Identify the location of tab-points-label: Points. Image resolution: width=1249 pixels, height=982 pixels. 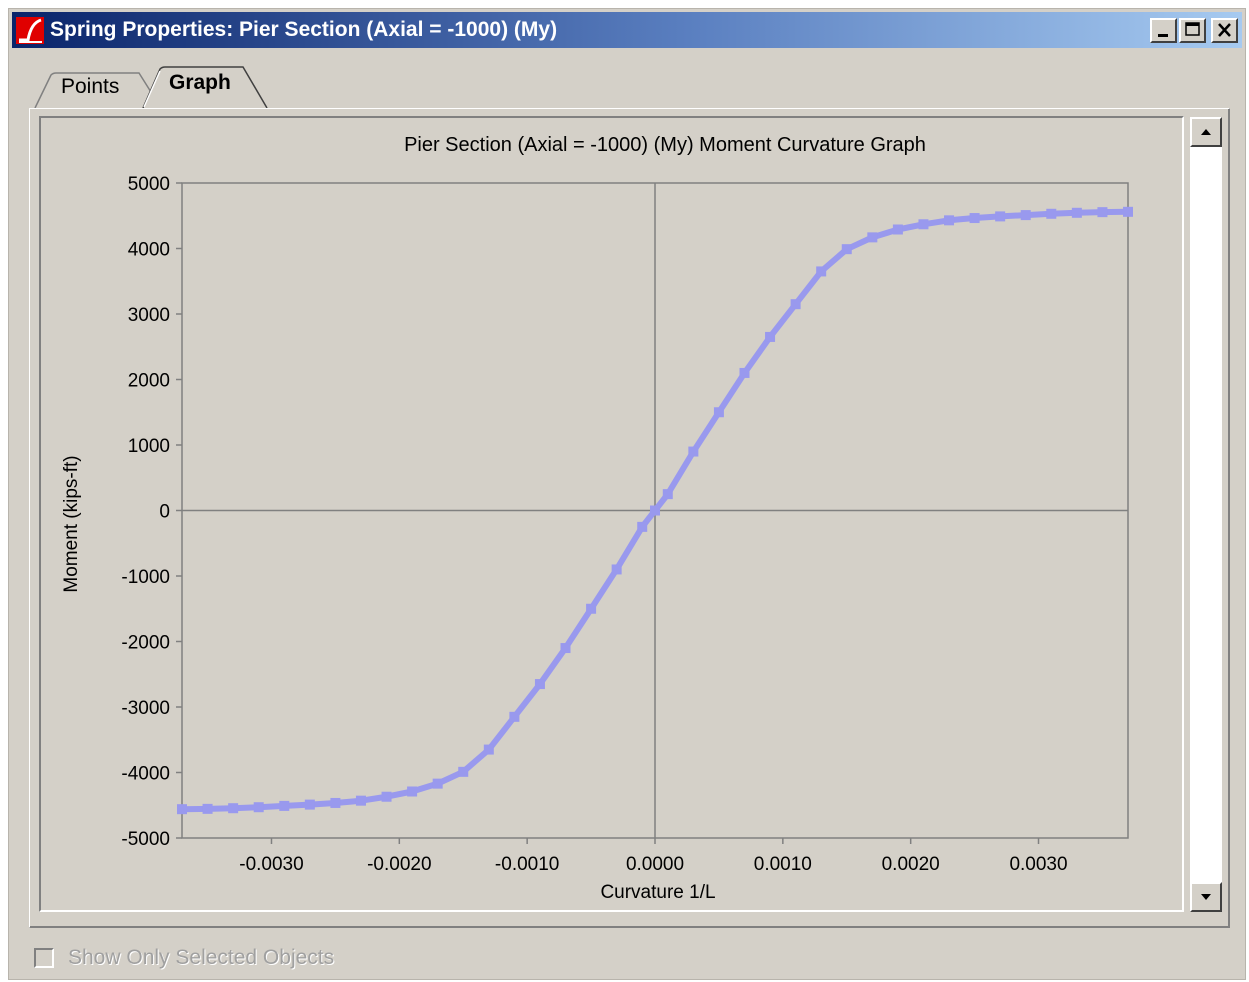
(90, 86).